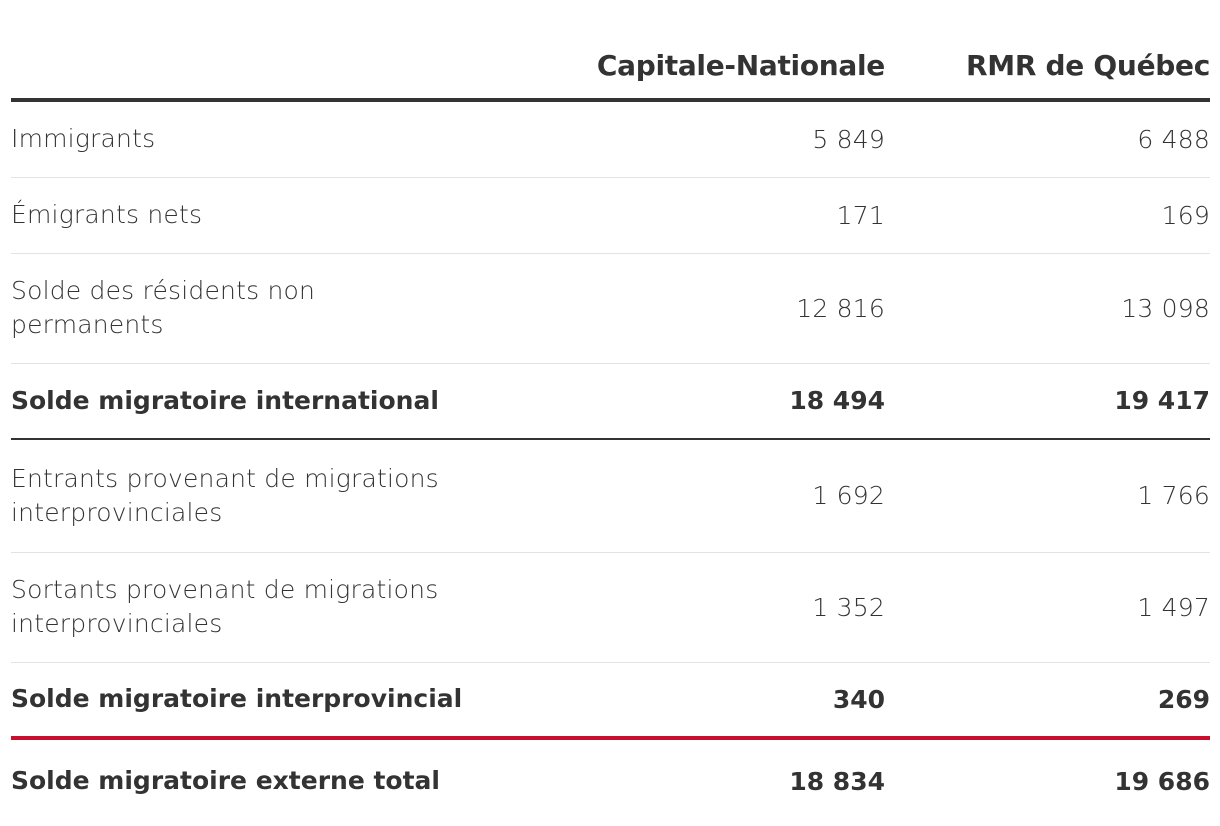  I want to click on row-label: Solde migratoire international, so click(296, 401).